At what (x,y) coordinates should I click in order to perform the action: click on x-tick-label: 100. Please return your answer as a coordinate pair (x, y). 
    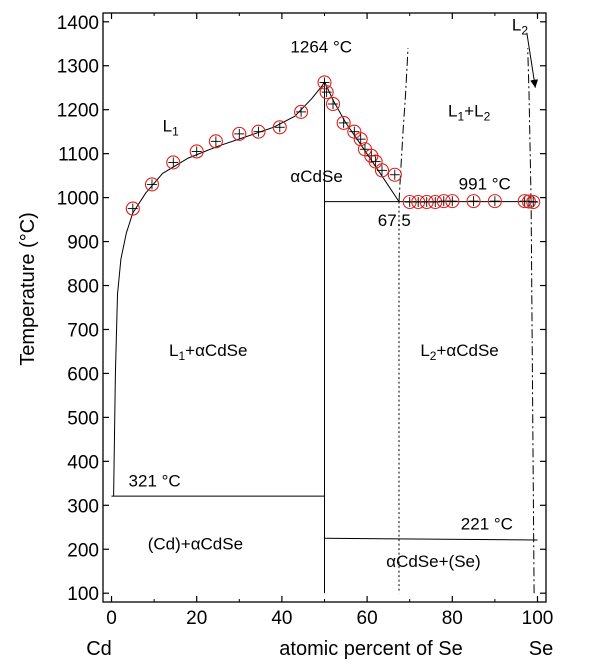
    Looking at the image, I should click on (538, 618).